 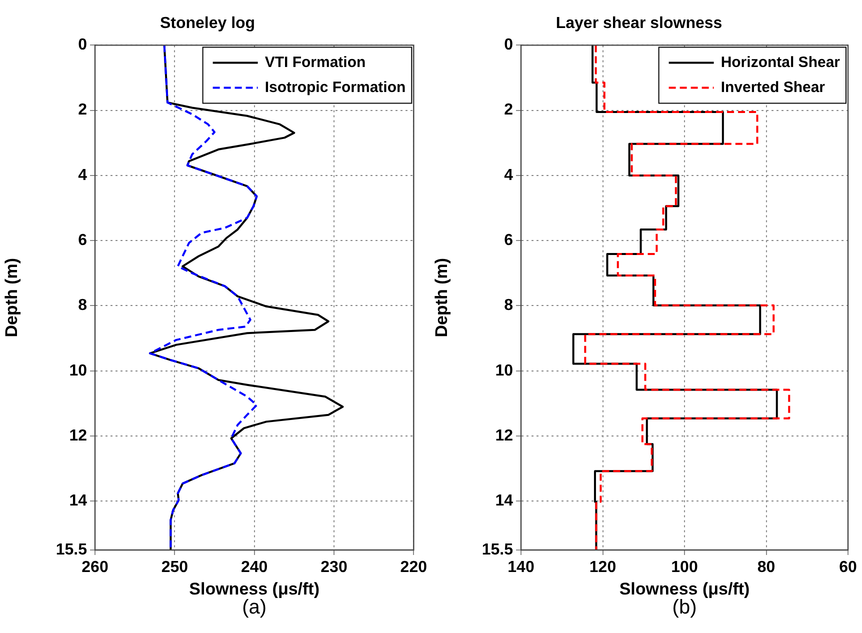 What do you see at coordinates (521, 567) in the screenshot?
I see `x-tick-label: 140` at bounding box center [521, 567].